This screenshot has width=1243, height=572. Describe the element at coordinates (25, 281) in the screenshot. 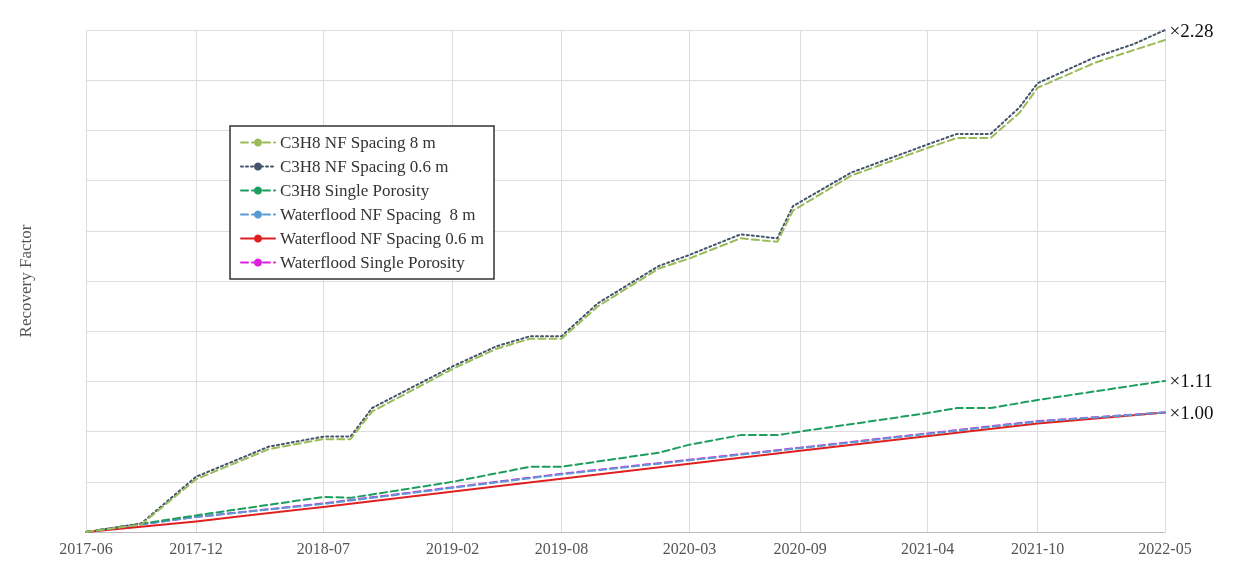

I see `y-axis-title: Recovery Factor` at that location.